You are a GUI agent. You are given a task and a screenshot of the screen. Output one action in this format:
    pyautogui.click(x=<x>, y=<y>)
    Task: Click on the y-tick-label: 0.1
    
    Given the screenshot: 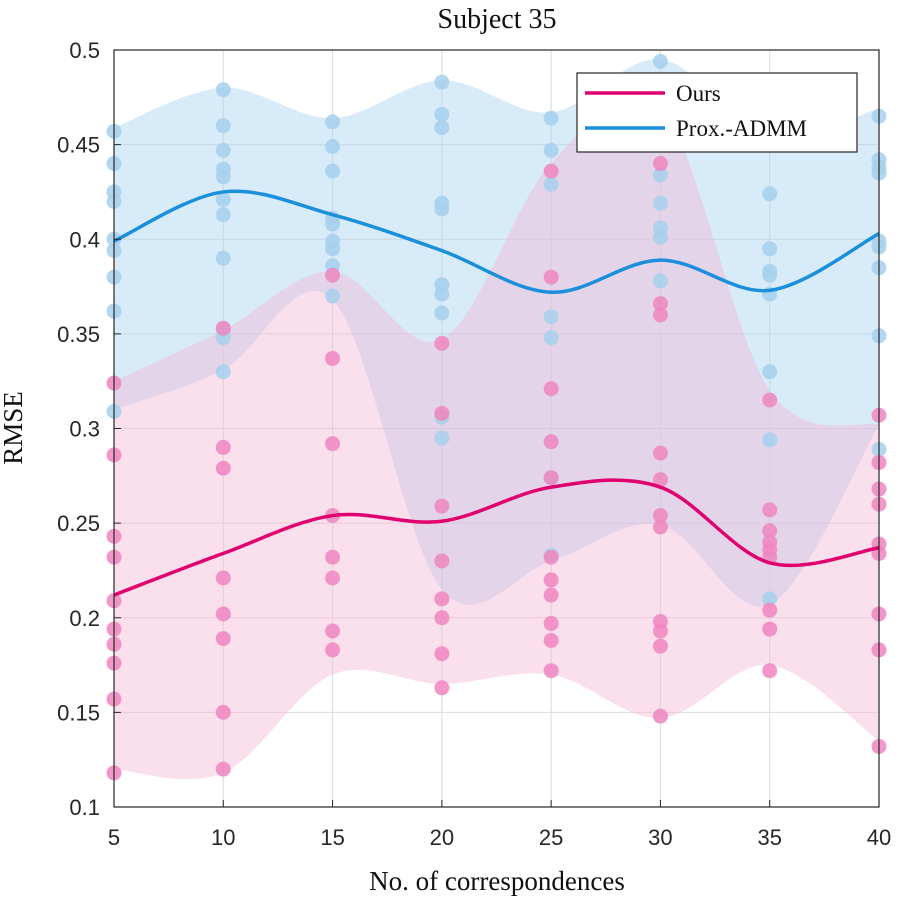 What is the action you would take?
    pyautogui.click(x=84, y=807)
    